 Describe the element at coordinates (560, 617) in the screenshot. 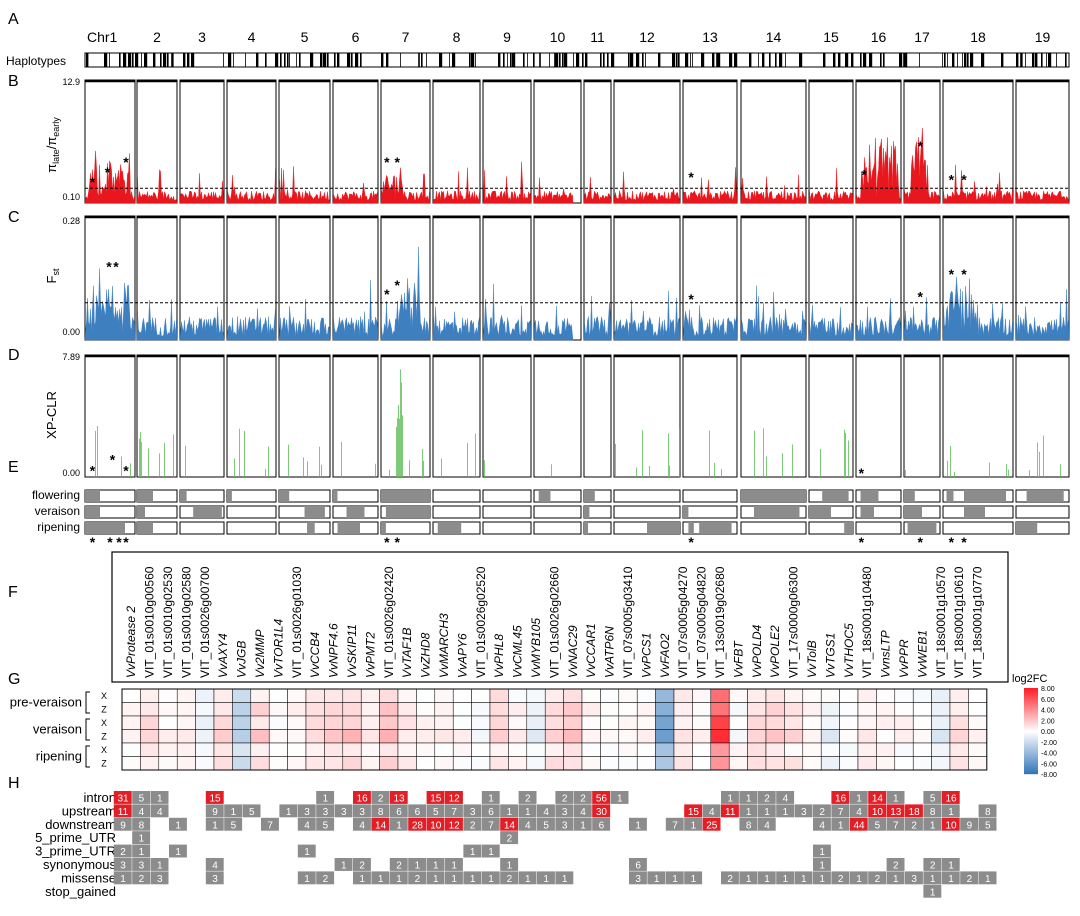

I see `gene-list-frame` at that location.